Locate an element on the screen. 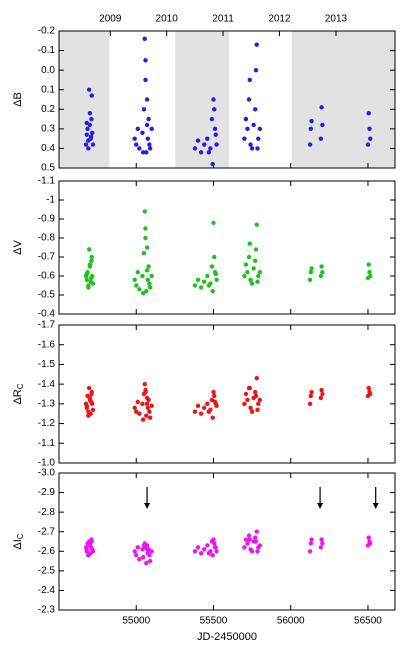 The width and height of the screenshot is (415, 653). y-tick-label: -0.5 is located at coordinates (47, 295).